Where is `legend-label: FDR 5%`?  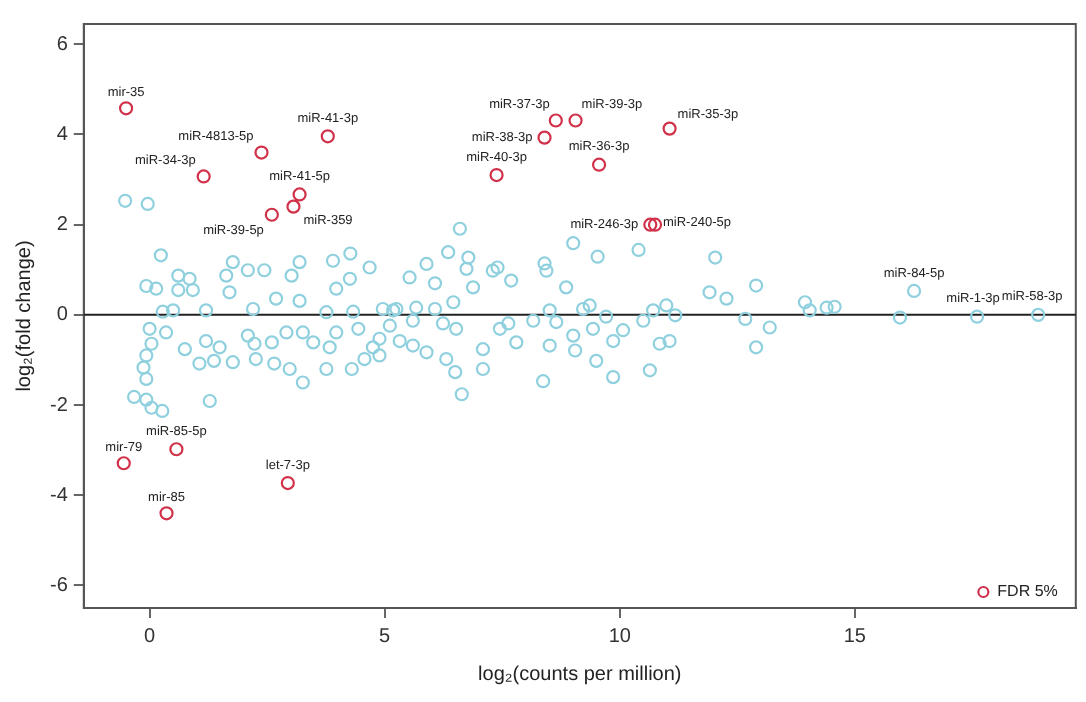 legend-label: FDR 5% is located at coordinates (1027, 591).